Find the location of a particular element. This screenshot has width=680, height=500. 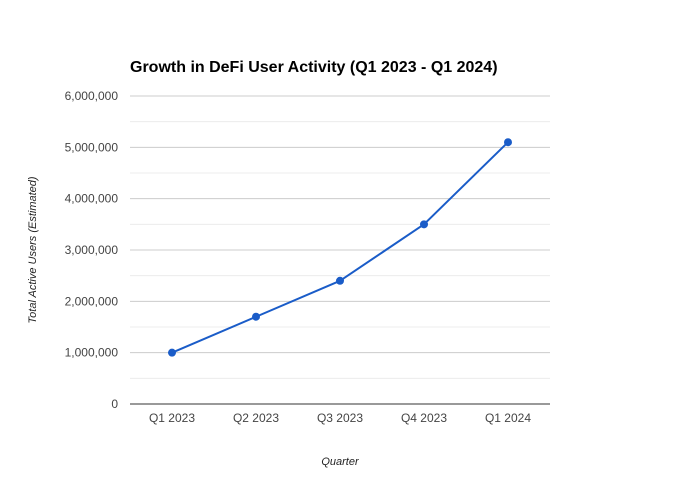

x-tick-label: Q1 2024 is located at coordinates (508, 418).